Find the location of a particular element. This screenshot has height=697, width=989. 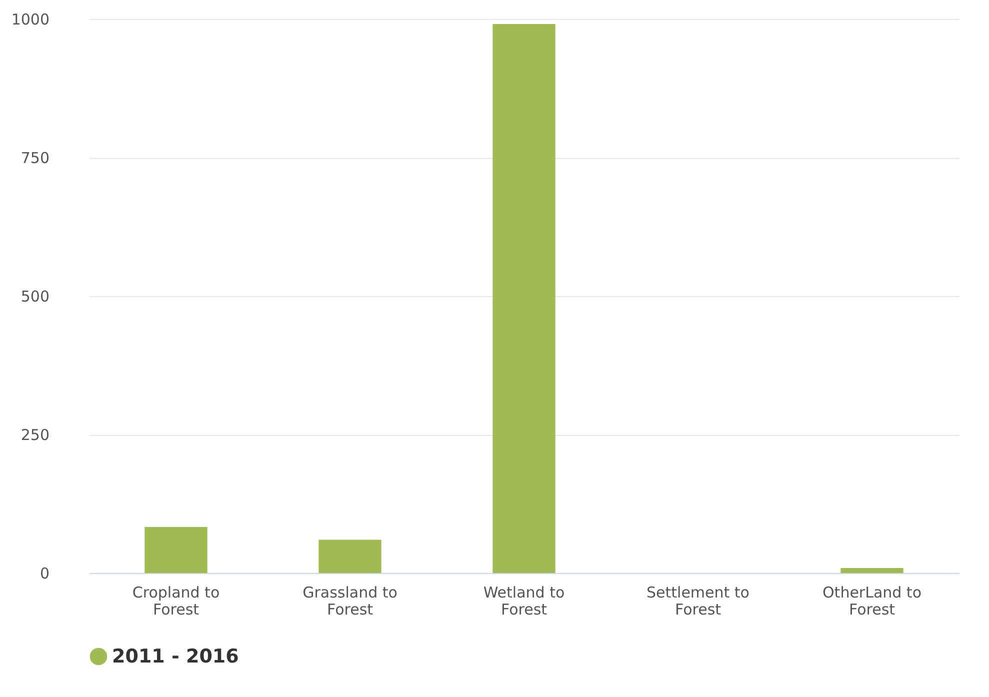

y-tick-label: 250 is located at coordinates (35, 435).